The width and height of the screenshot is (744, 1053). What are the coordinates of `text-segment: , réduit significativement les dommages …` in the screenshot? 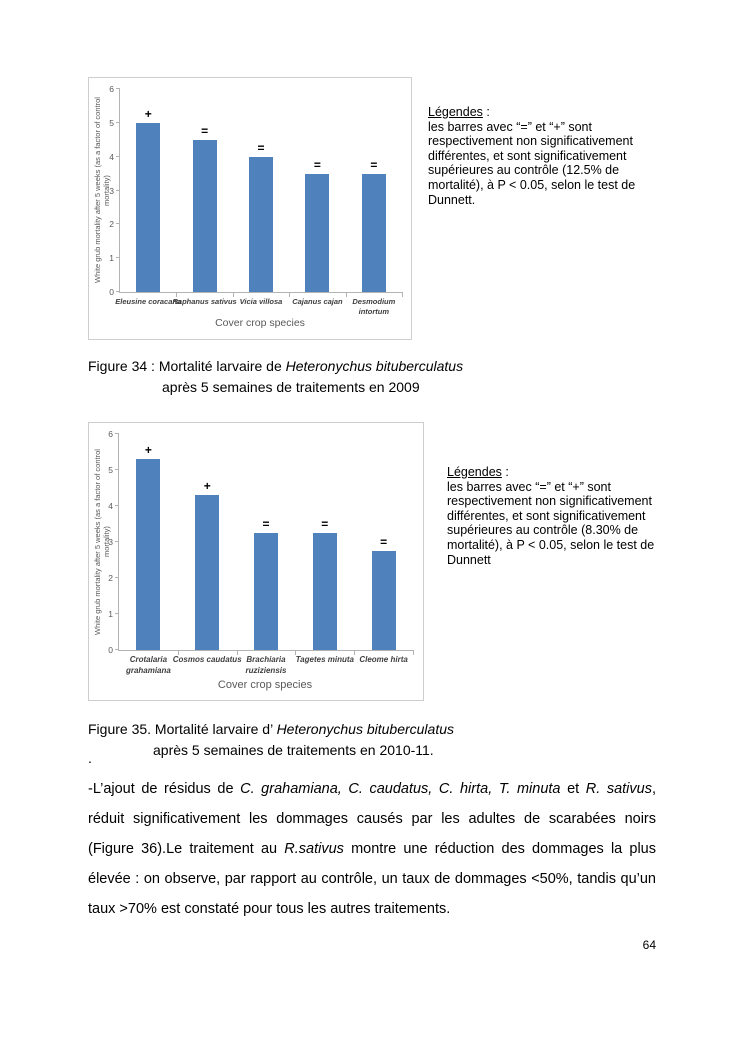 It's located at (372, 819).